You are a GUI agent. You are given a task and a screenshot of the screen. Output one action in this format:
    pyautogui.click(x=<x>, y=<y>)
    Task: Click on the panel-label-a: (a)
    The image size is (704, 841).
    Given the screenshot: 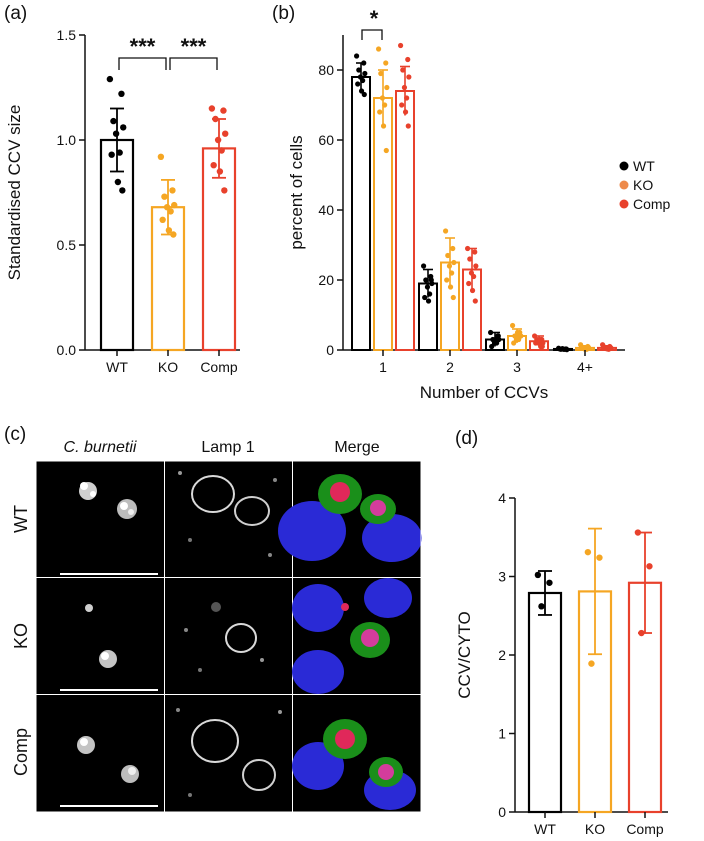 What is the action you would take?
    pyautogui.click(x=15, y=13)
    